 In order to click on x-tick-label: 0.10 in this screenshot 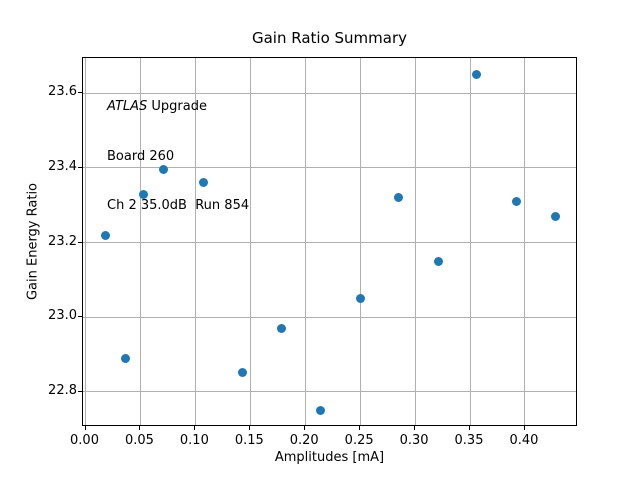, I will do `click(194, 440)`.